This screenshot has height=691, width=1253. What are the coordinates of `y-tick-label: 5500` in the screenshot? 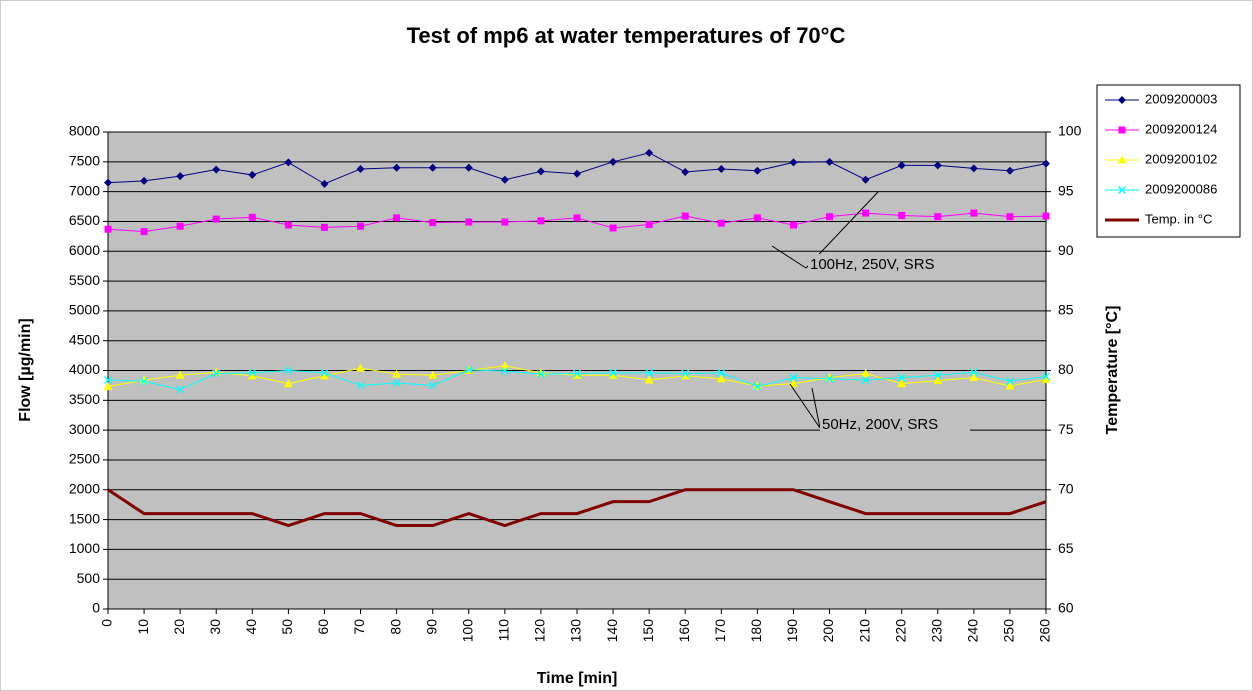 It's located at (84, 280).